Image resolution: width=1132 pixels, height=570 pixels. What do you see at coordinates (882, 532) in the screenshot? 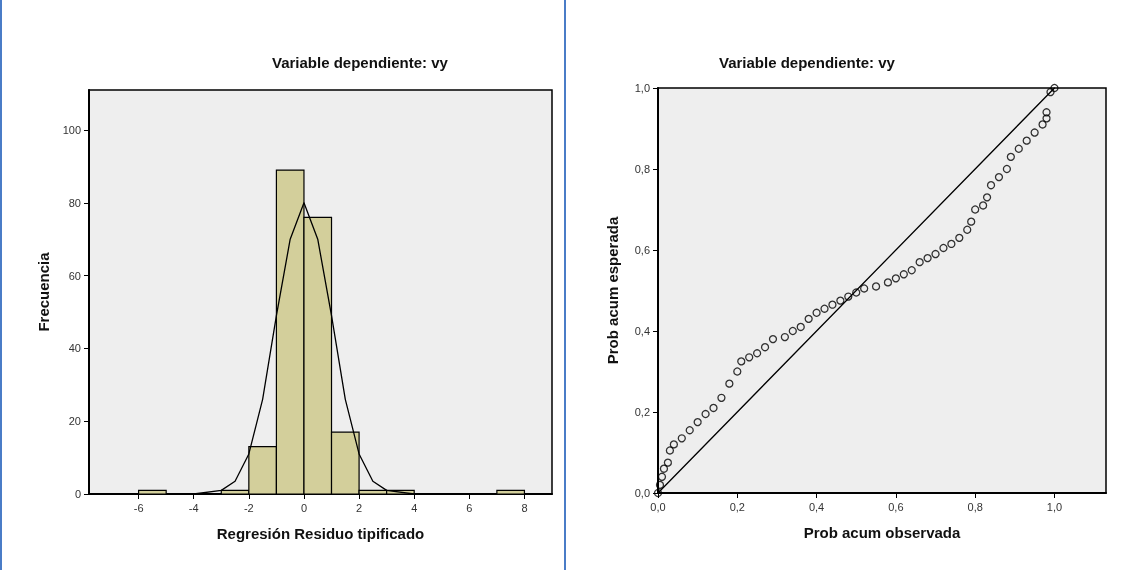
I see `x-axis-title: Prob acum observada` at bounding box center [882, 532].